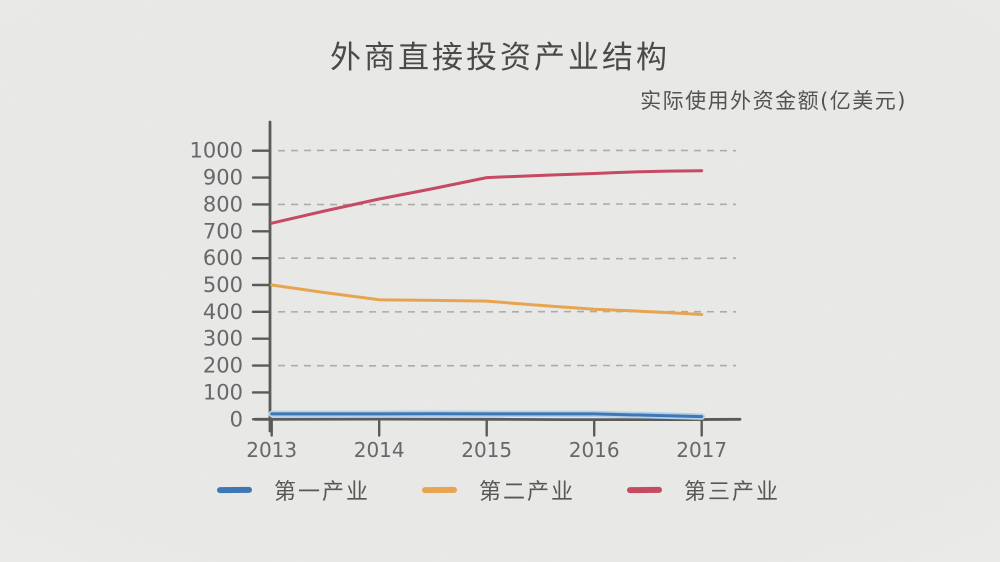 Image resolution: width=1000 pixels, height=562 pixels. I want to click on legend-item-tertiary-industry: 第三产业, so click(703, 490).